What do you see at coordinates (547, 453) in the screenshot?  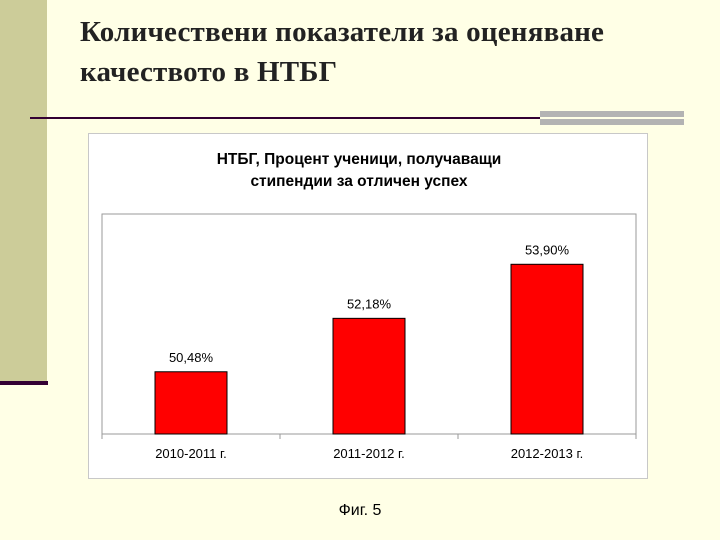 I see `x-tick-label-3: 2012-2013 г.` at bounding box center [547, 453].